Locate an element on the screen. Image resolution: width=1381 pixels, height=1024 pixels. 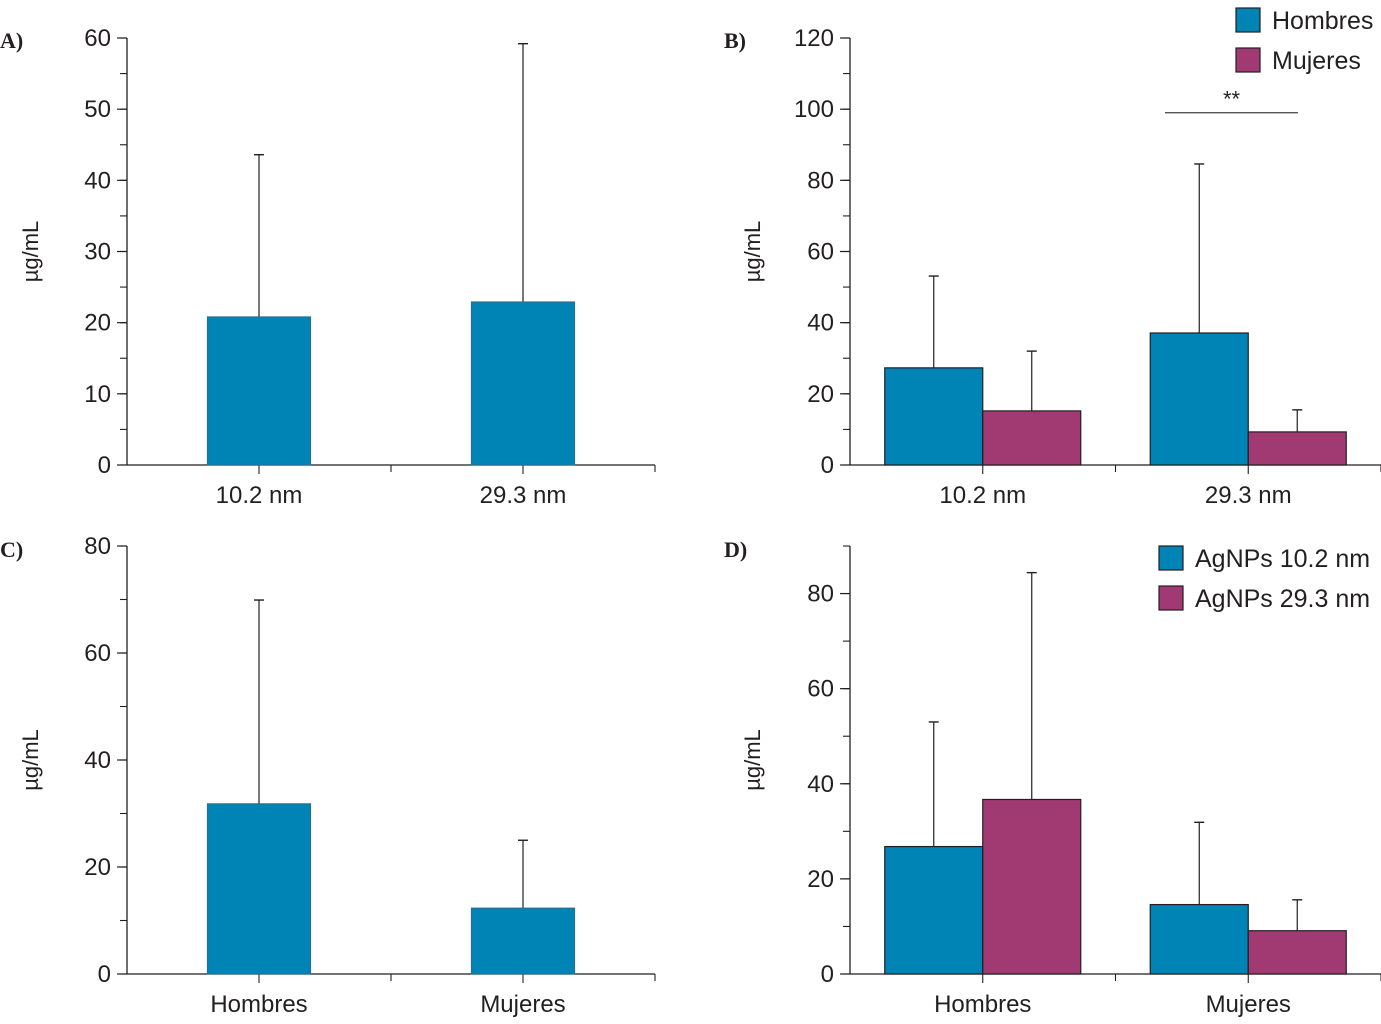
panel-label: B) is located at coordinates (735, 40).